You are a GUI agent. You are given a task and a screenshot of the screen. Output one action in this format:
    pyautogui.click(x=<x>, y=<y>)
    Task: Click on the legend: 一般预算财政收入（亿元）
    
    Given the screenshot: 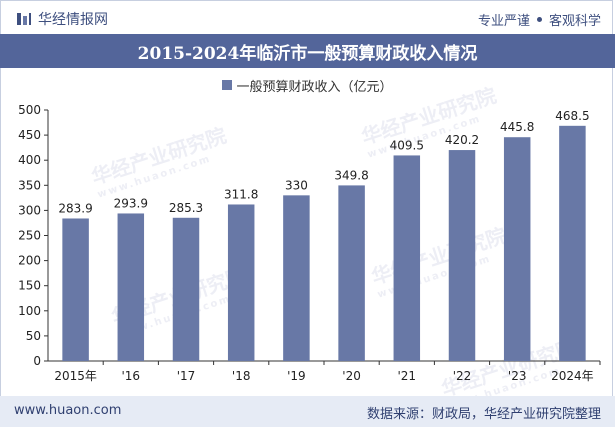 What is the action you would take?
    pyautogui.click(x=307, y=85)
    